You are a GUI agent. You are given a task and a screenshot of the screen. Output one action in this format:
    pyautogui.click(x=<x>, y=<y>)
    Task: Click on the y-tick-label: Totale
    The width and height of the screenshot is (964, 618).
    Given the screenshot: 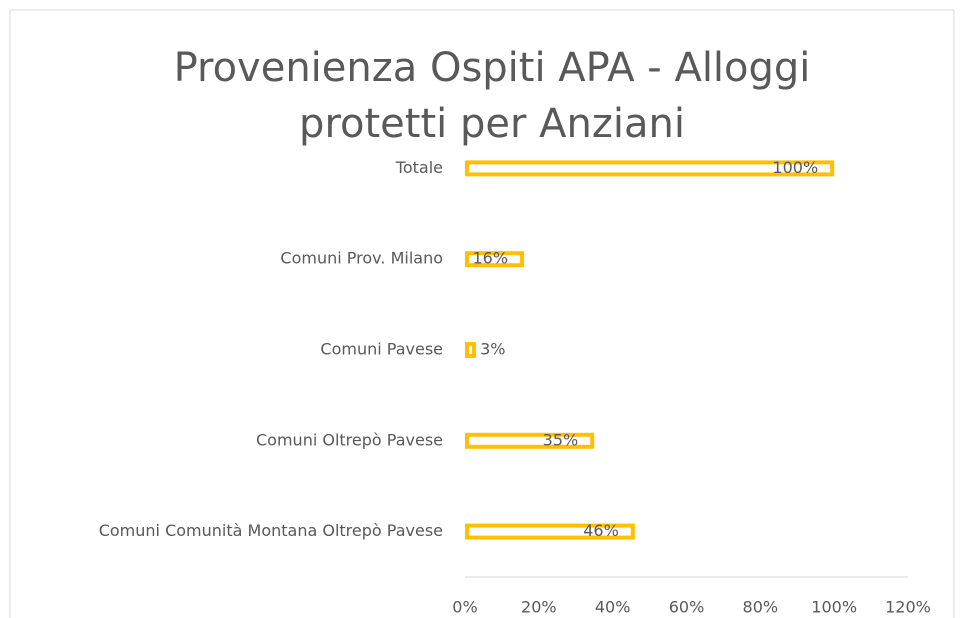 What is the action you would take?
    pyautogui.click(x=419, y=167)
    